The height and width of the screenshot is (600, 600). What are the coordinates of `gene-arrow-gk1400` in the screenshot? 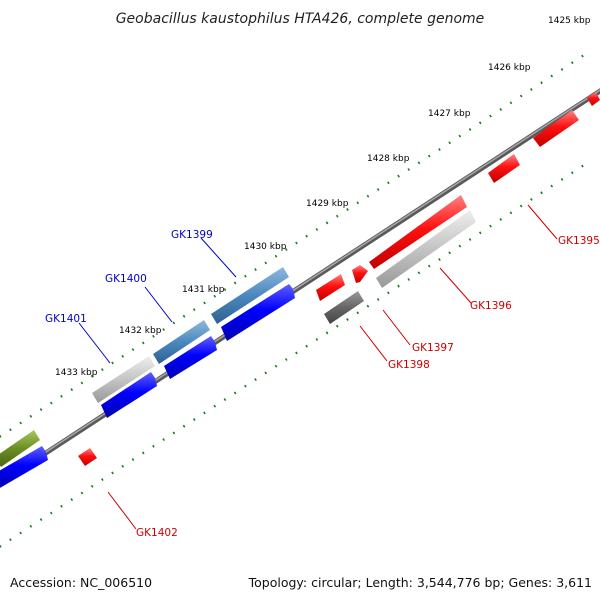 It's located at (190, 357).